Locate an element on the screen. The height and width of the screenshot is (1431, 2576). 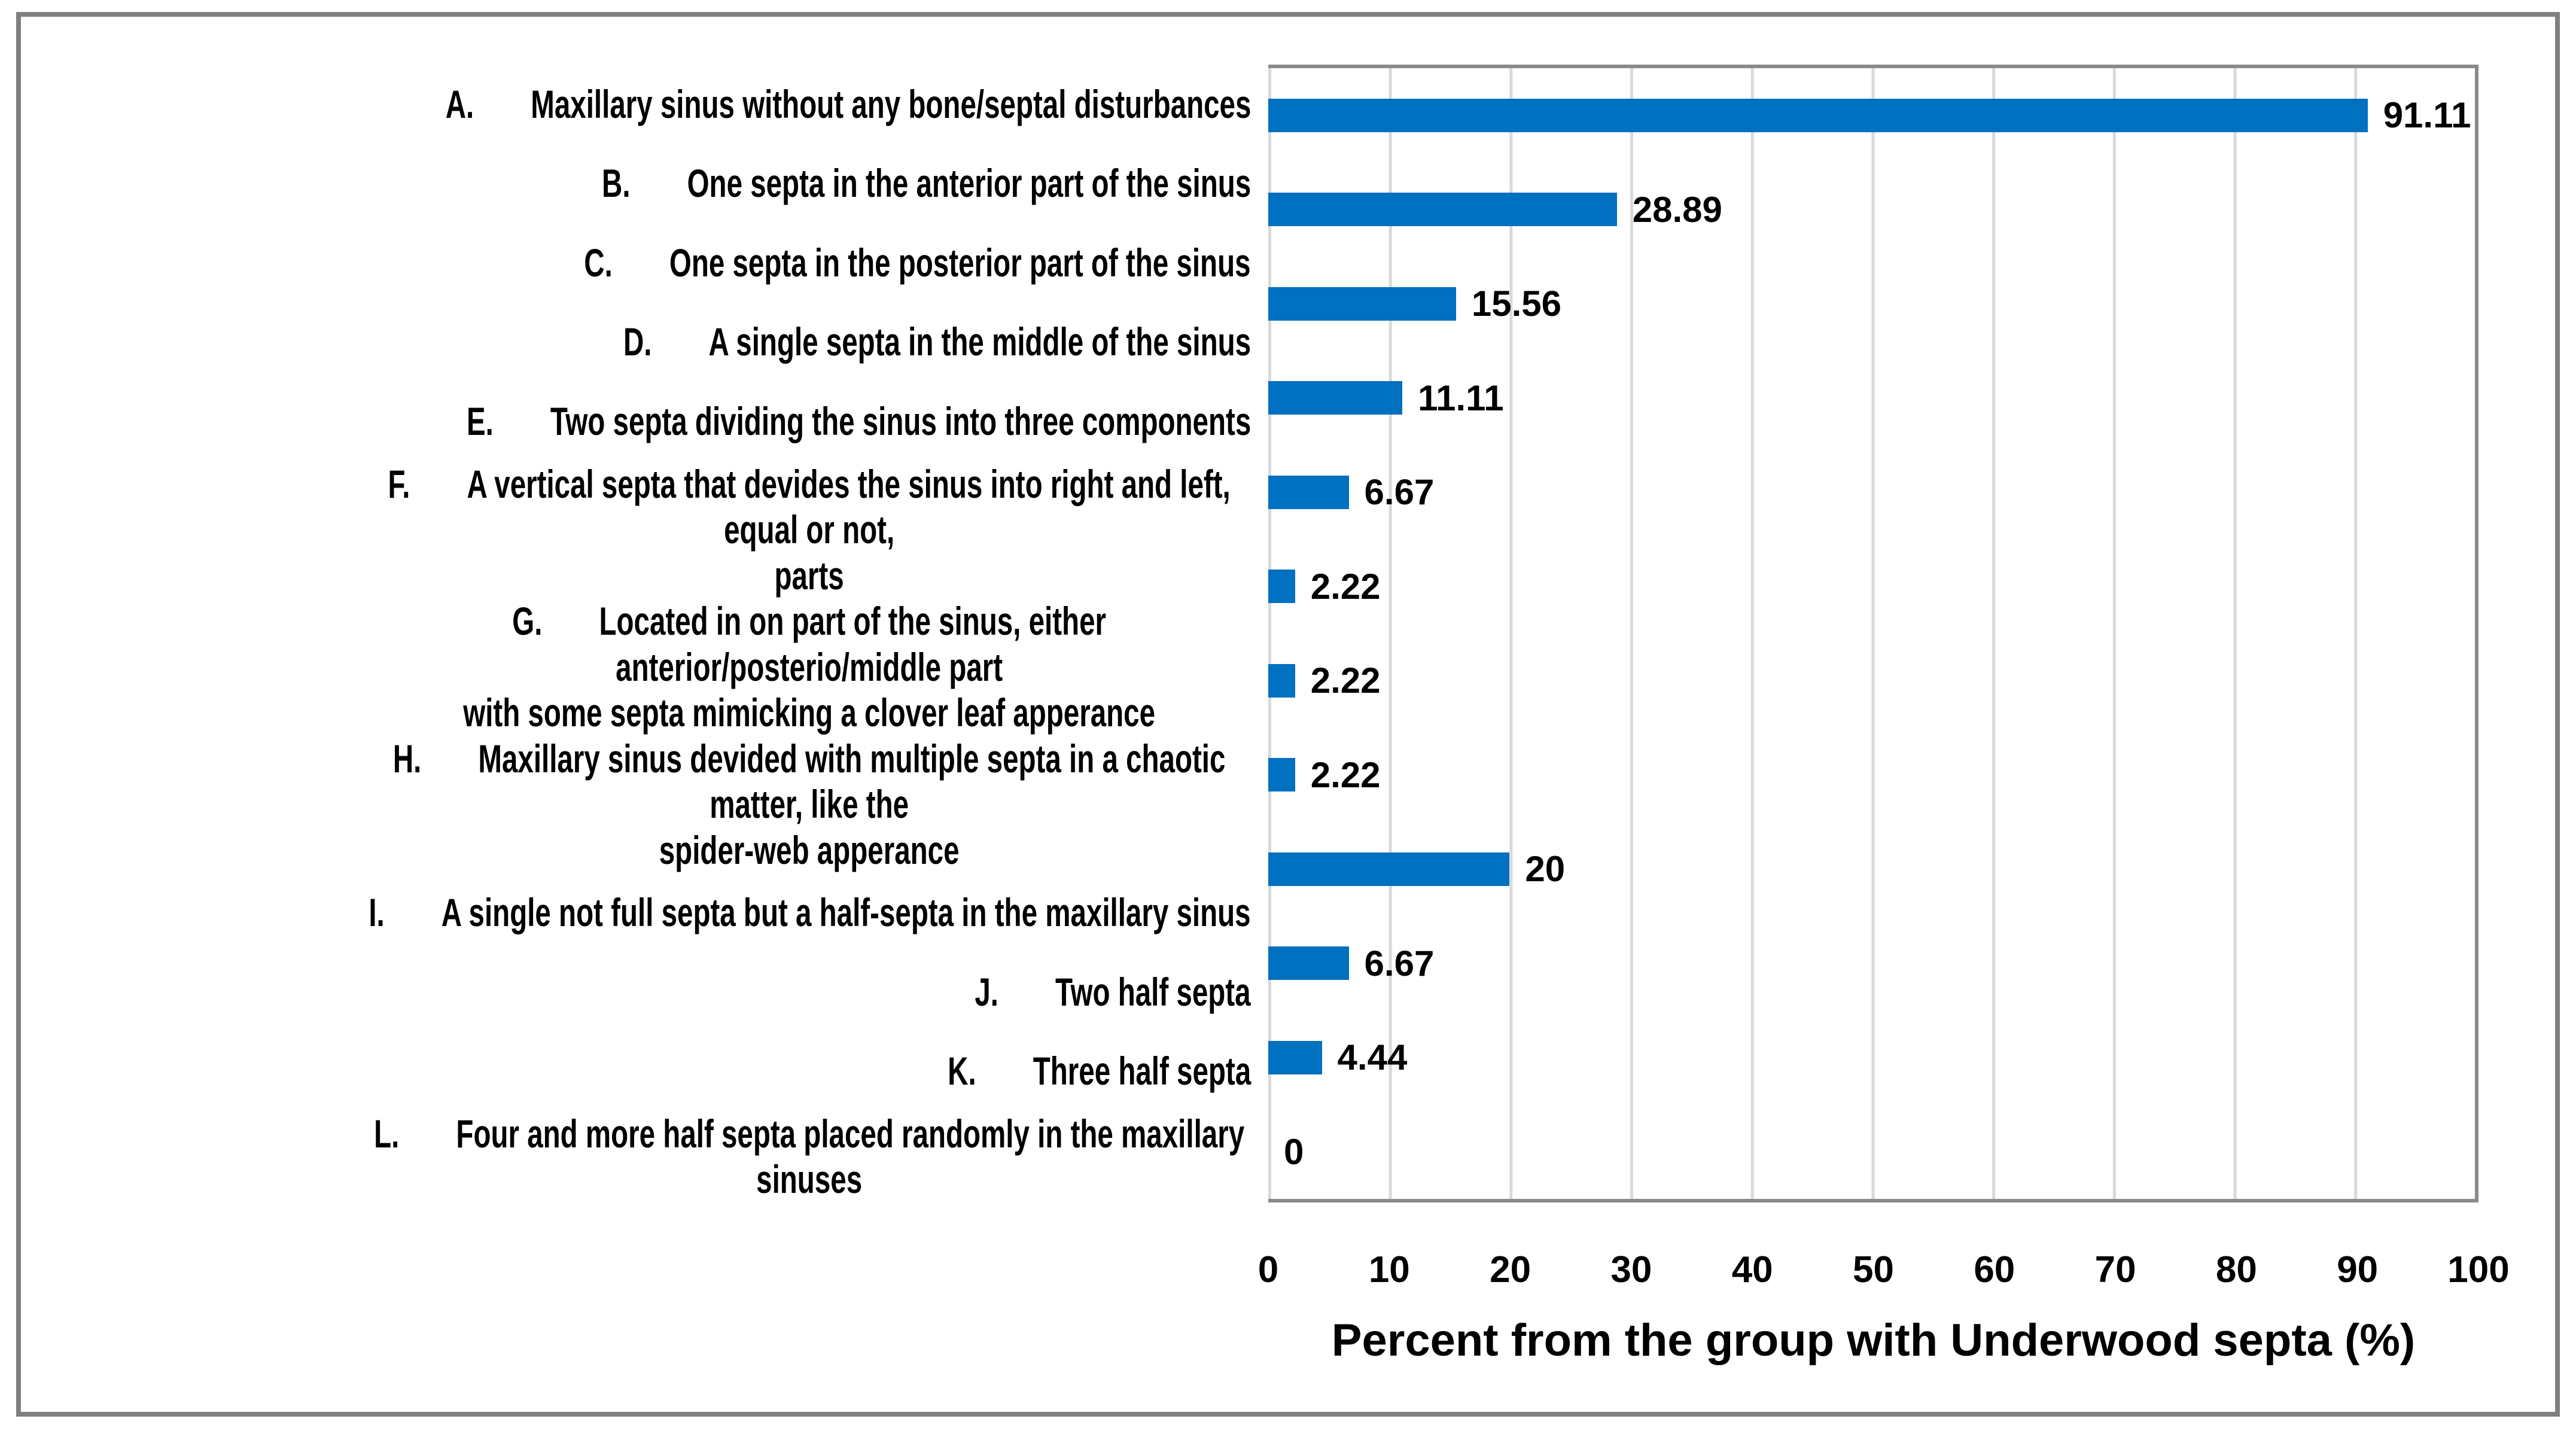
x-tick-label: 30 is located at coordinates (1631, 1269).